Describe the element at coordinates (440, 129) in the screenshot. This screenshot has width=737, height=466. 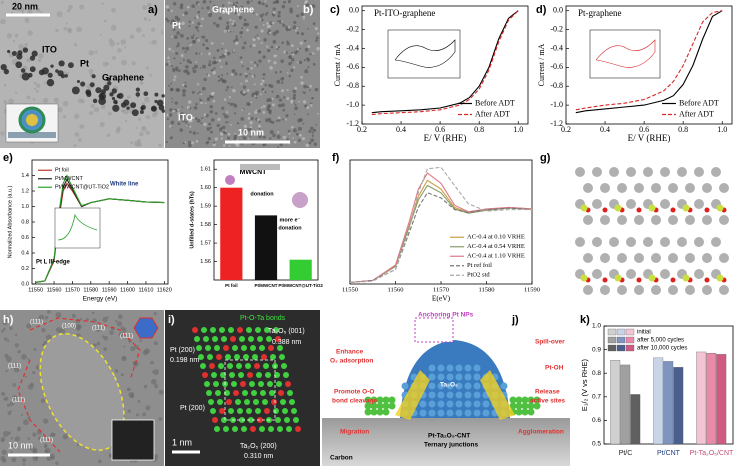
I see `x-tick-label: 0.6` at that location.